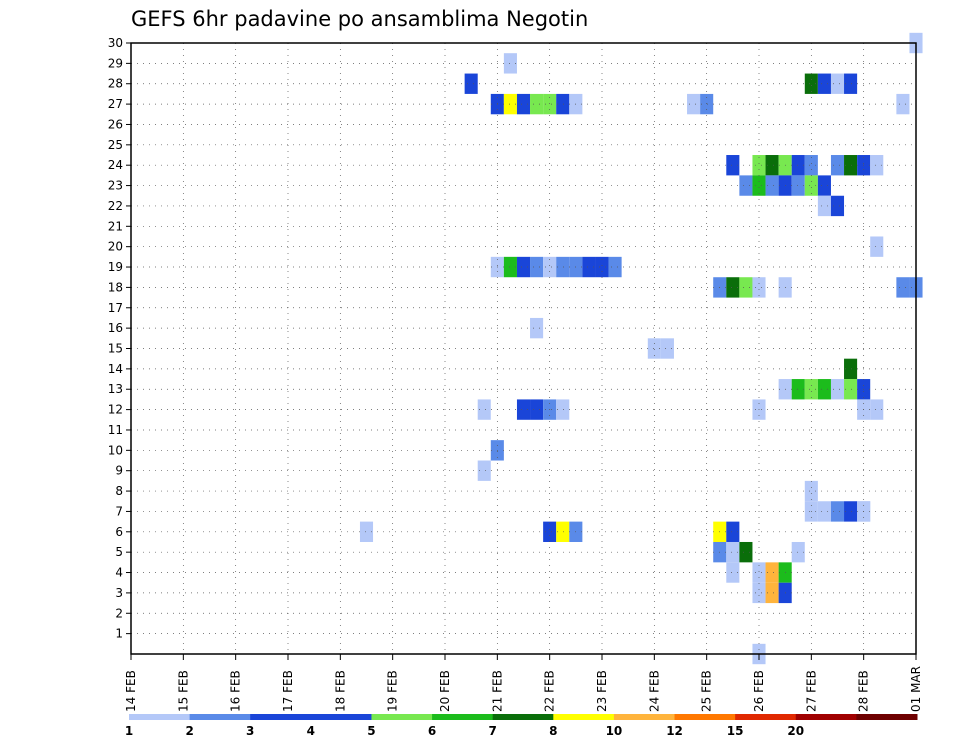 The image size is (960, 742). What do you see at coordinates (119, 613) in the screenshot?
I see `y-tick-label: 2` at bounding box center [119, 613].